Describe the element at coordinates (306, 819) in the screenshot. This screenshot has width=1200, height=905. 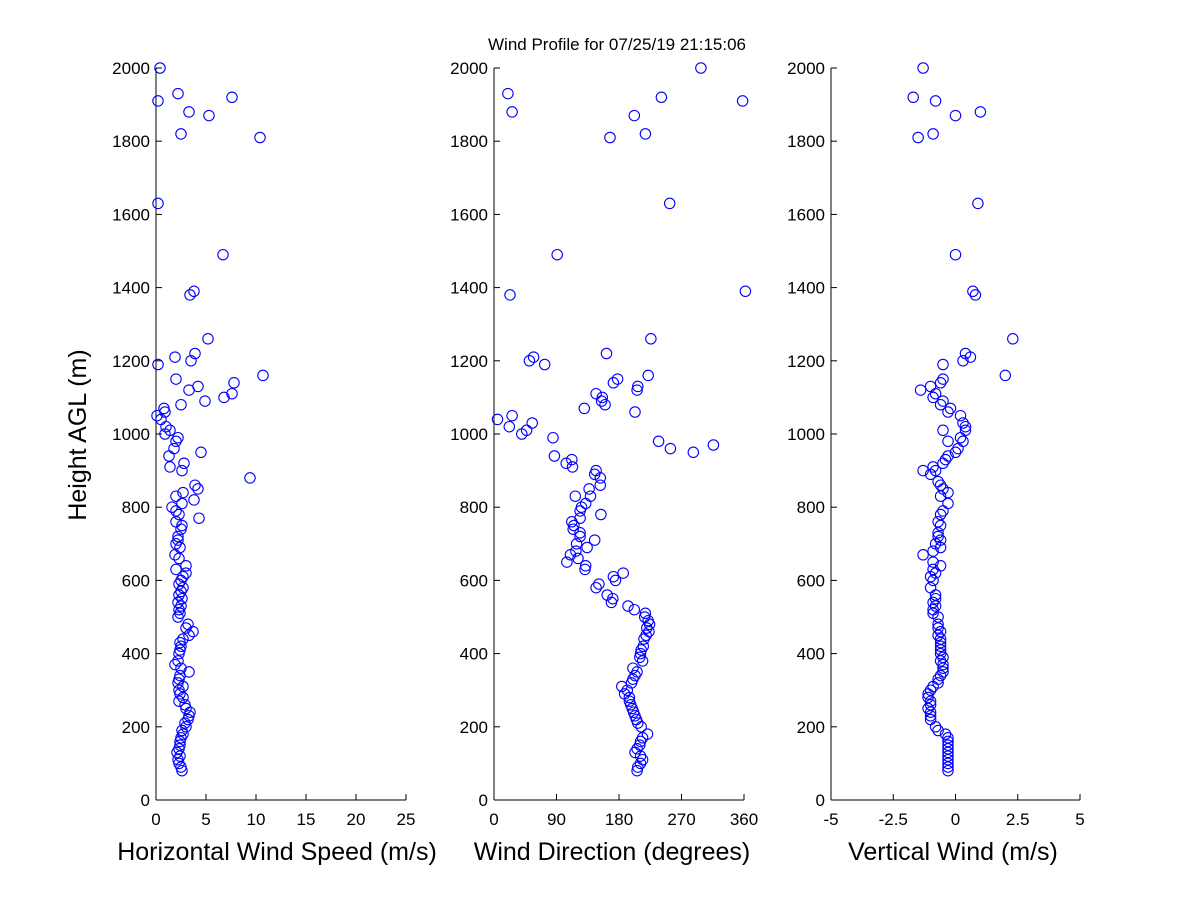
I see `x-tick-label: 15` at that location.